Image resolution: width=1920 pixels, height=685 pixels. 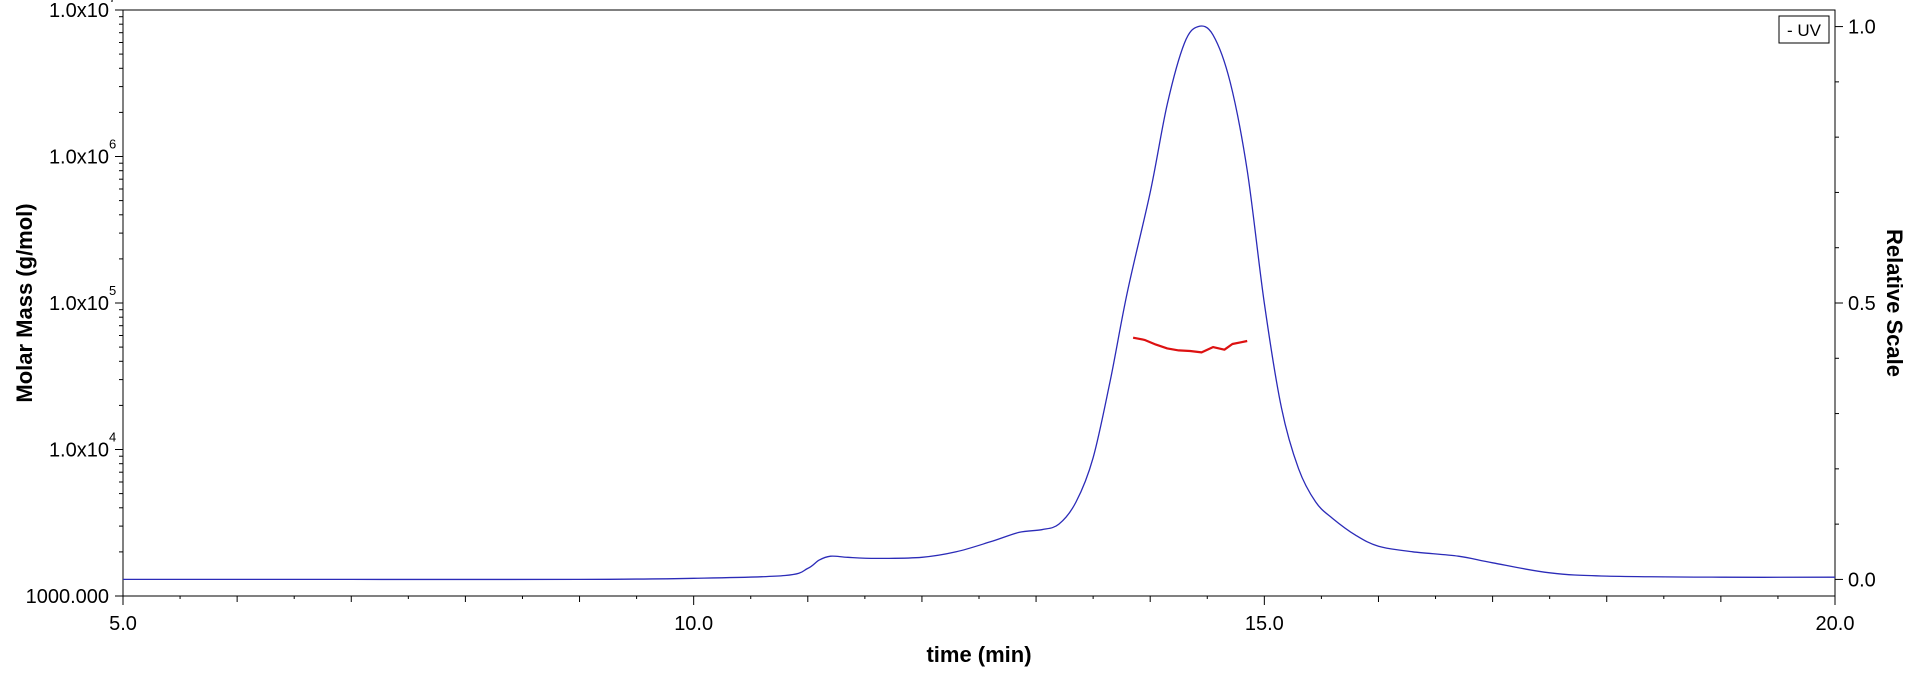 What do you see at coordinates (978, 654) in the screenshot?
I see `x-axis-title: time (min)` at bounding box center [978, 654].